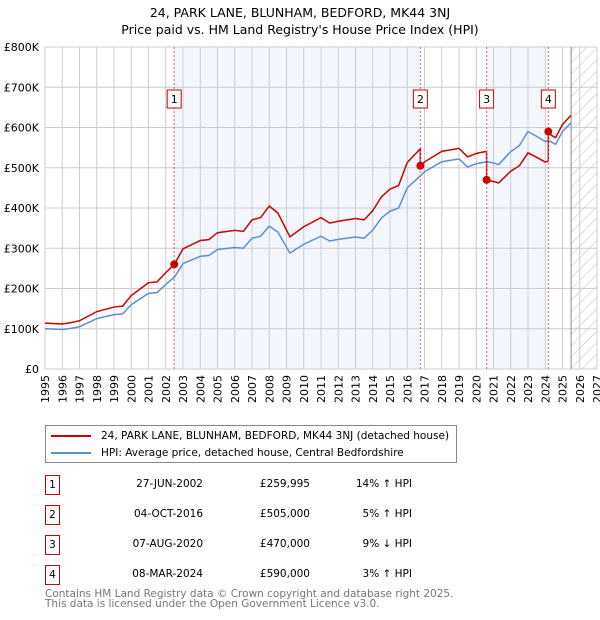 The width and height of the screenshot is (600, 620). I want to click on sale-hpi-diff: 3% ↑ HPI, so click(387, 574).